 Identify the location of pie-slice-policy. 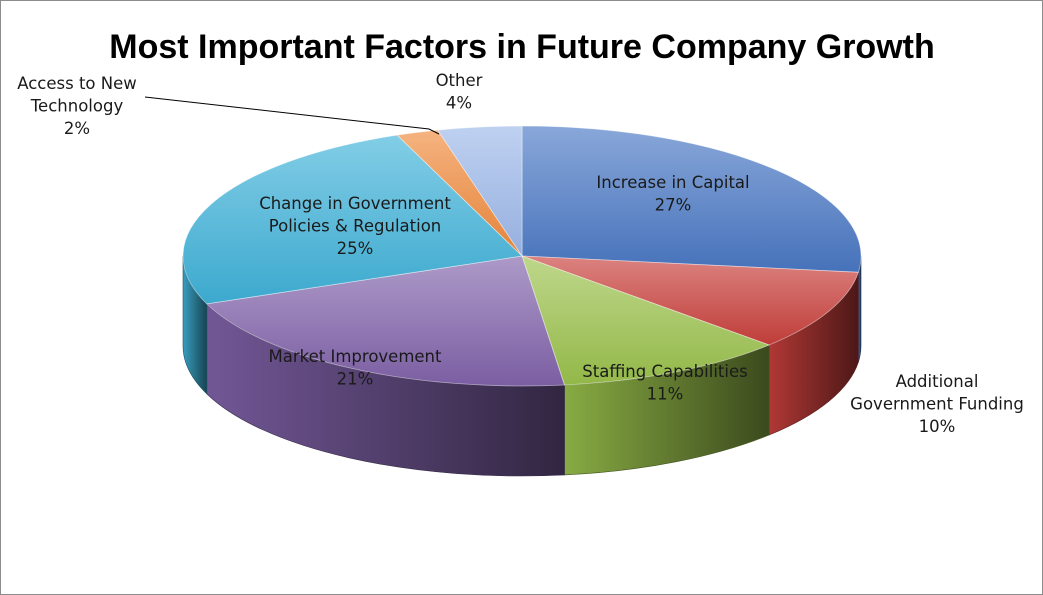
(352, 219).